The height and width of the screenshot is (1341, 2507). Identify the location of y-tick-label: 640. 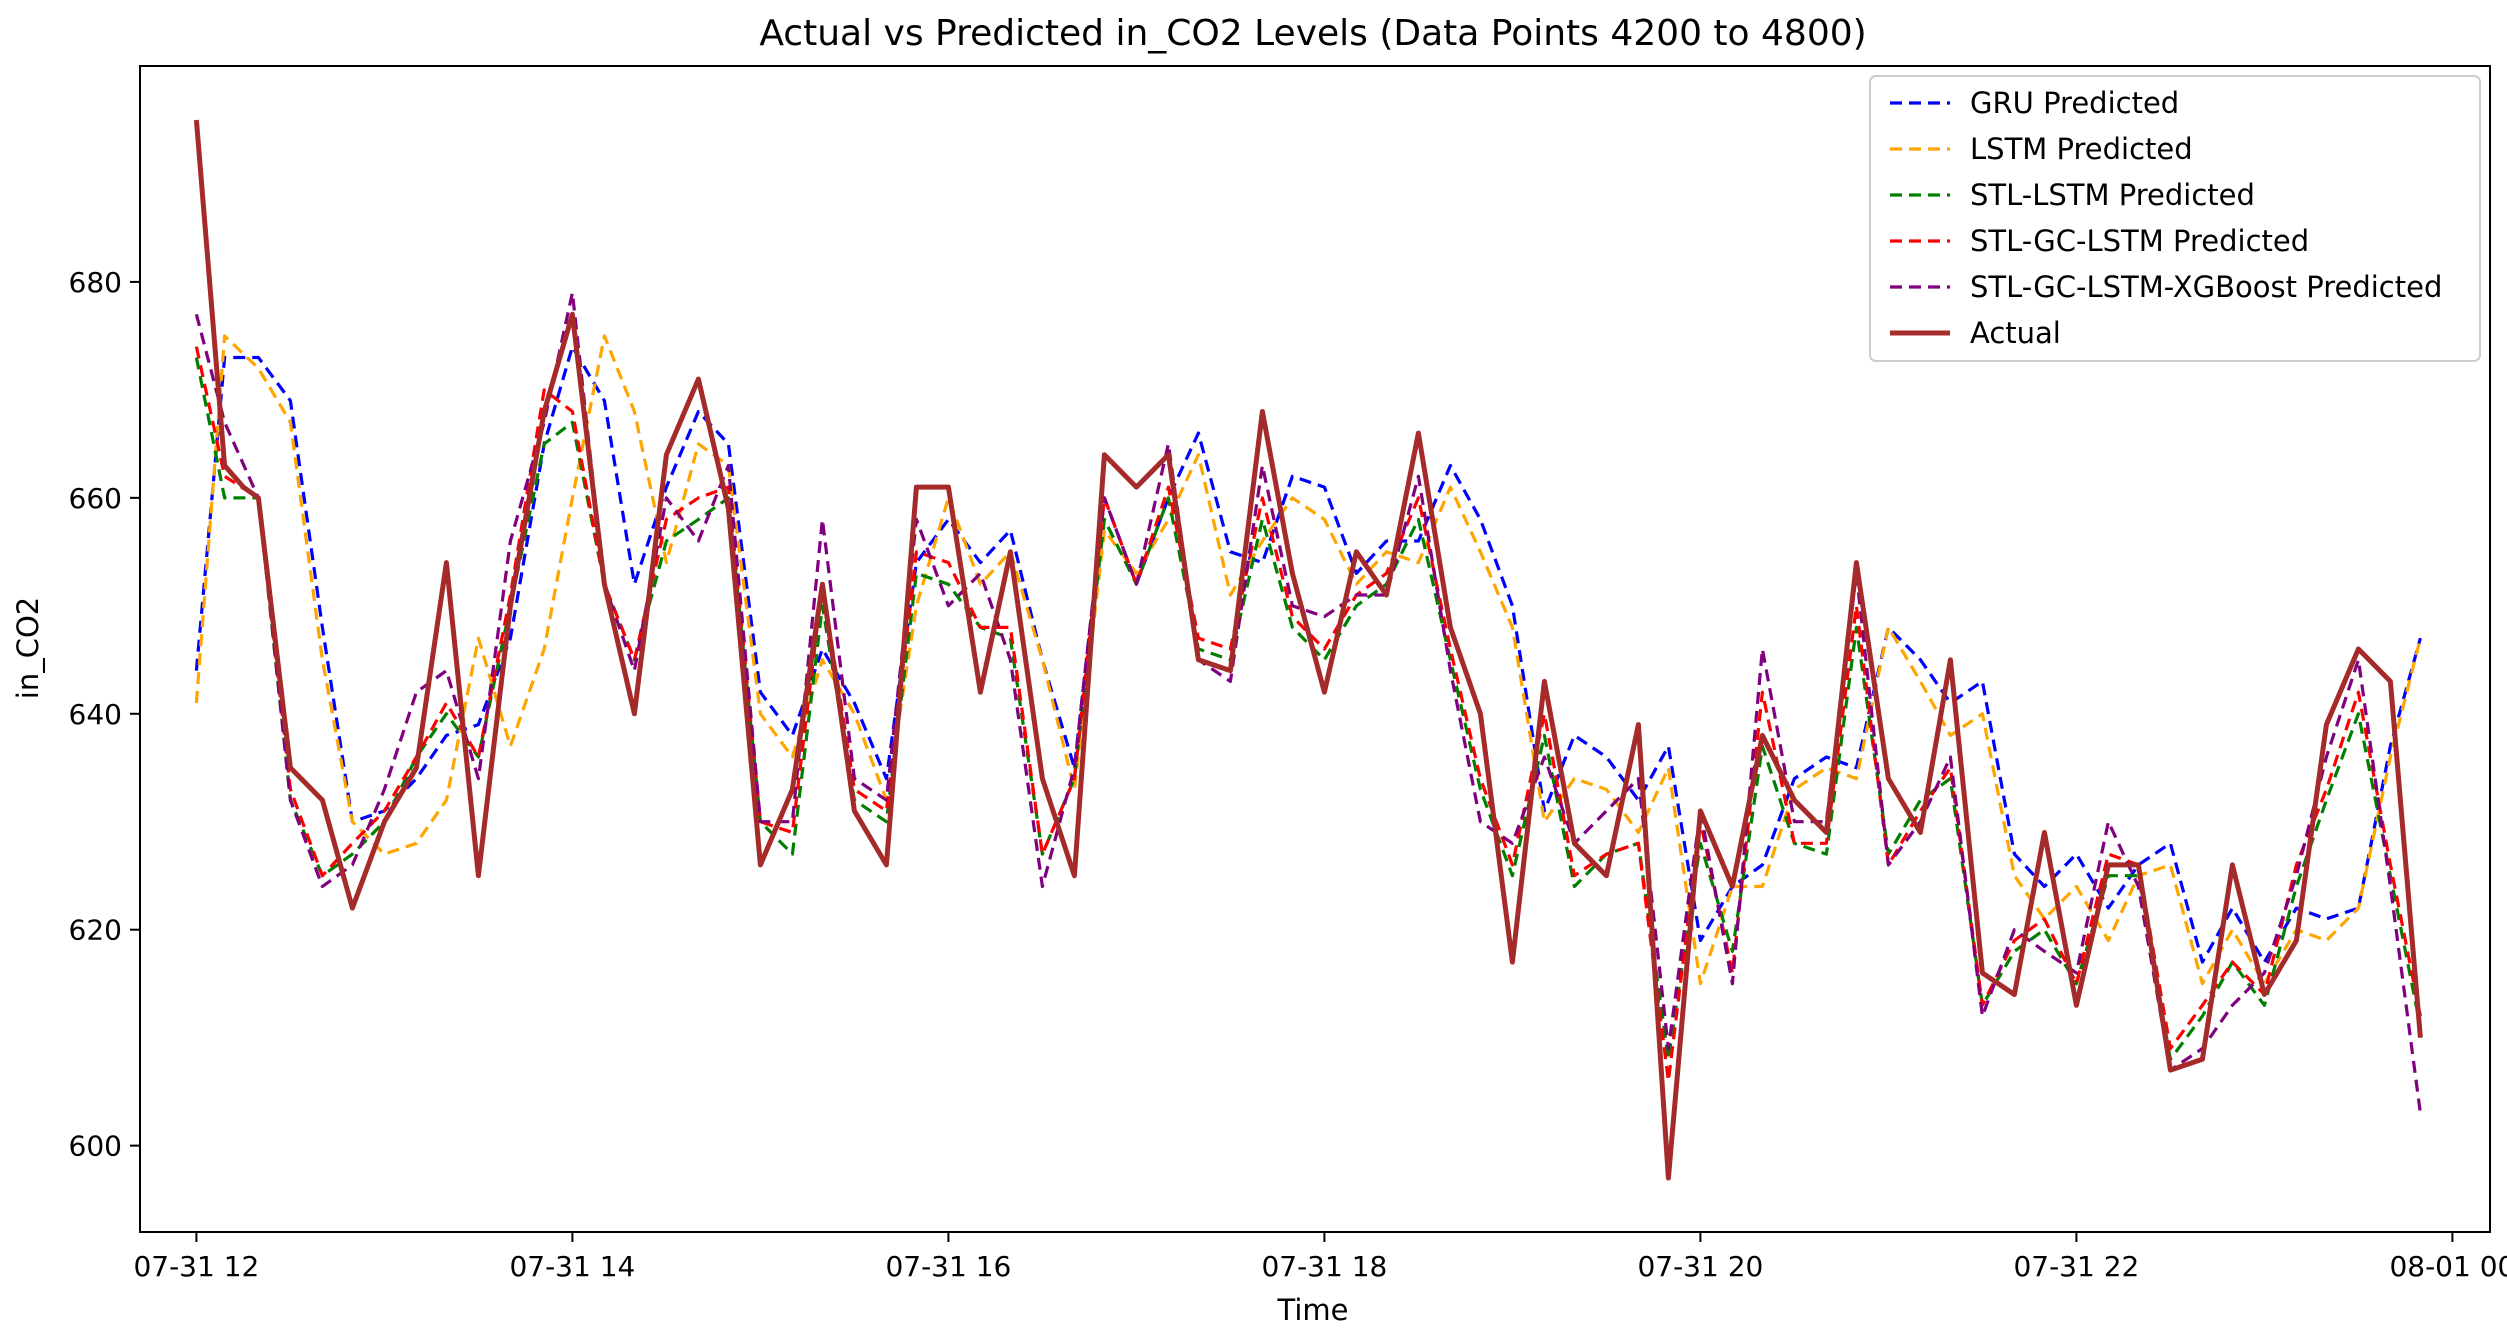
(95, 714).